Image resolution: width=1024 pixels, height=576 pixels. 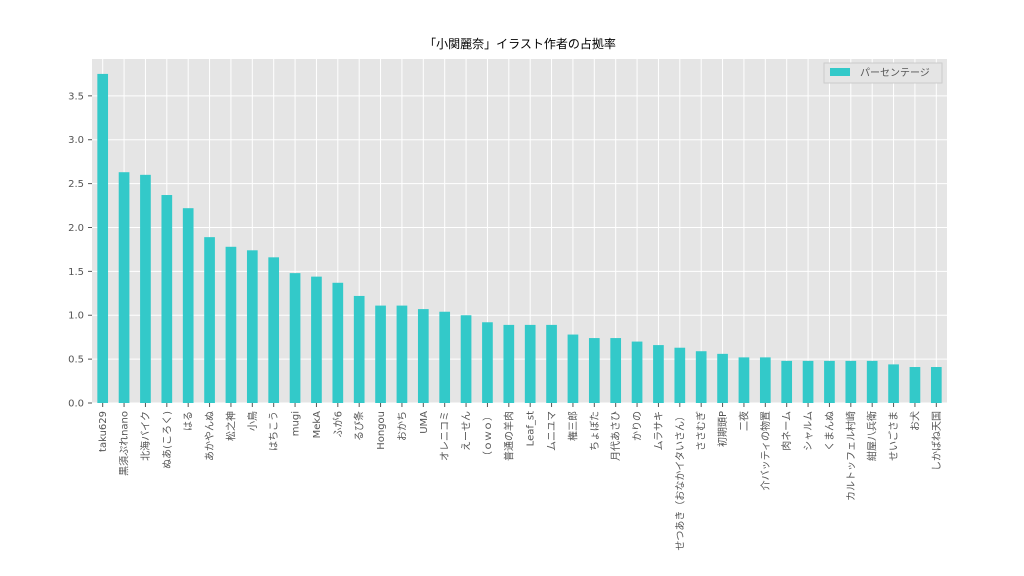 What do you see at coordinates (189, 421) in the screenshot?
I see `x-tick-label: はる` at bounding box center [189, 421].